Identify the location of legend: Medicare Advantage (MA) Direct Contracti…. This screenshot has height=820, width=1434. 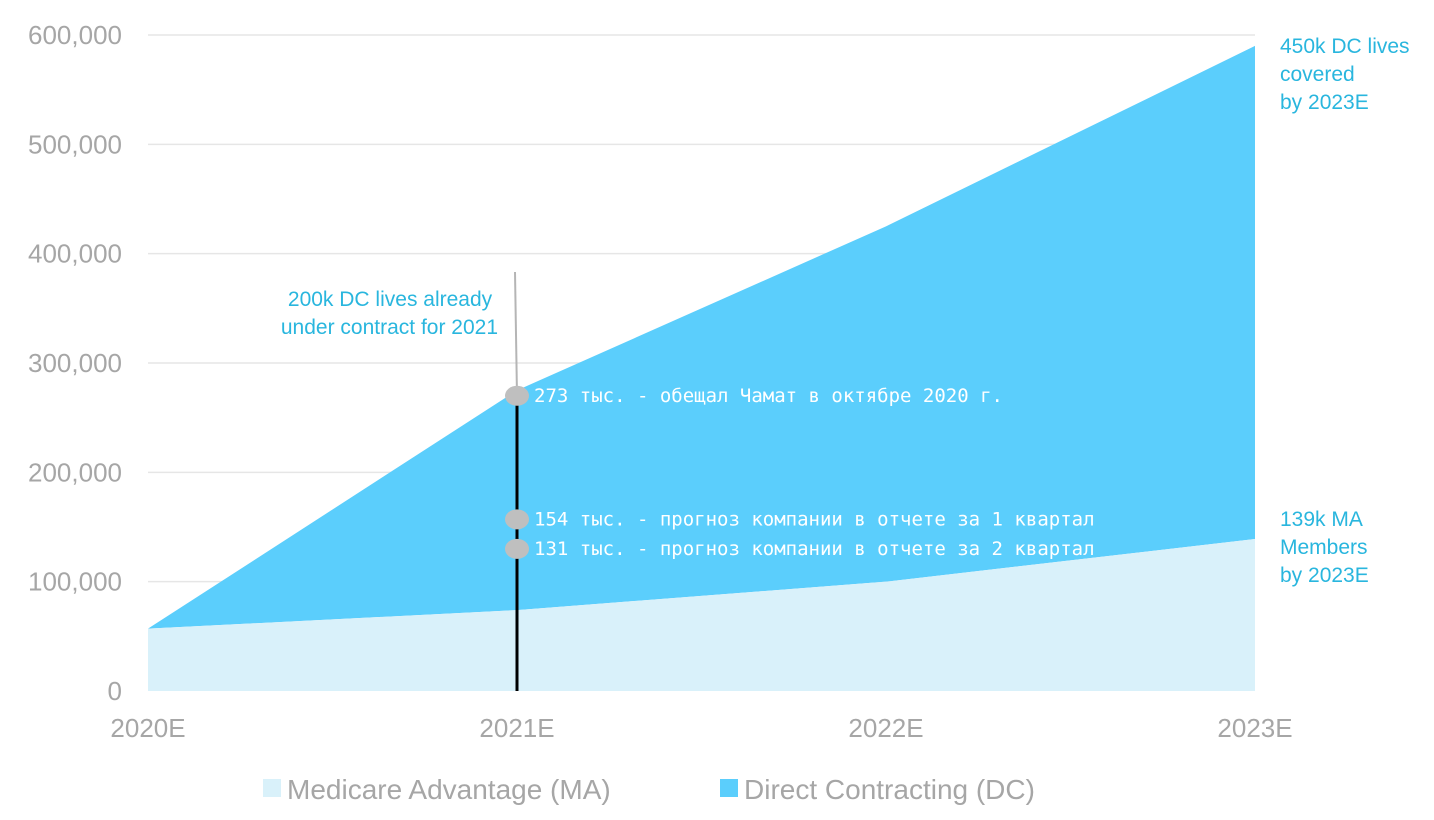
(649, 789).